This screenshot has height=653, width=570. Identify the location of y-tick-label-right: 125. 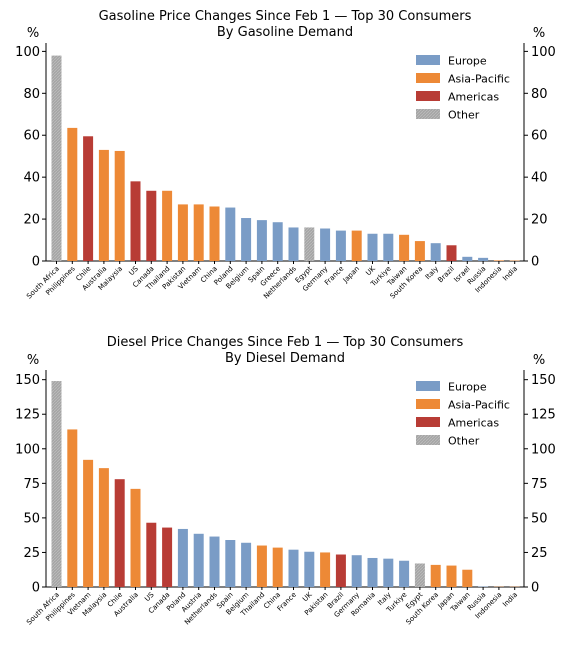
(543, 415).